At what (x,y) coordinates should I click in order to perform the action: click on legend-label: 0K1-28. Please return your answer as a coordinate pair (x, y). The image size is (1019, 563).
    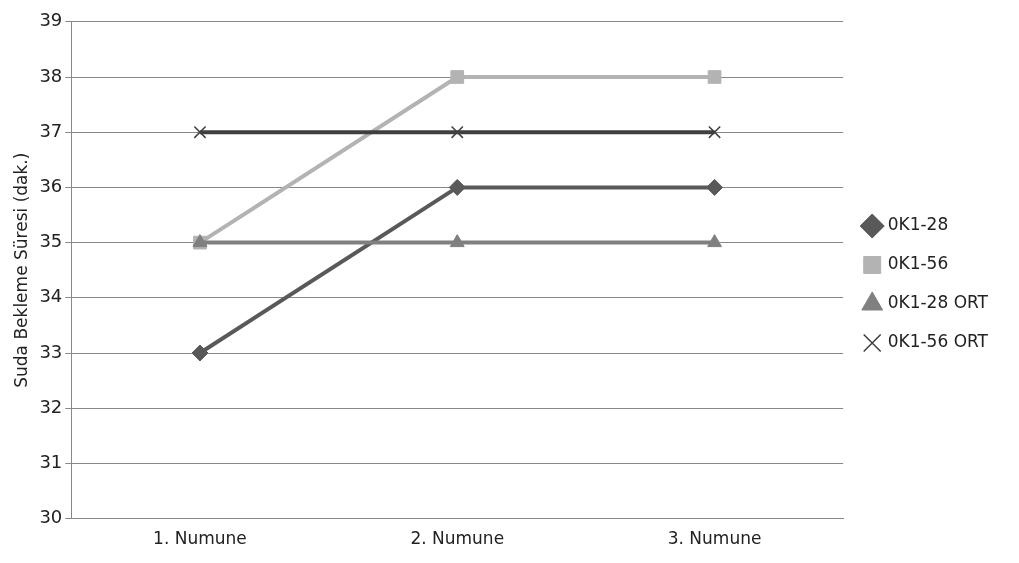
    Looking at the image, I should click on (918, 224).